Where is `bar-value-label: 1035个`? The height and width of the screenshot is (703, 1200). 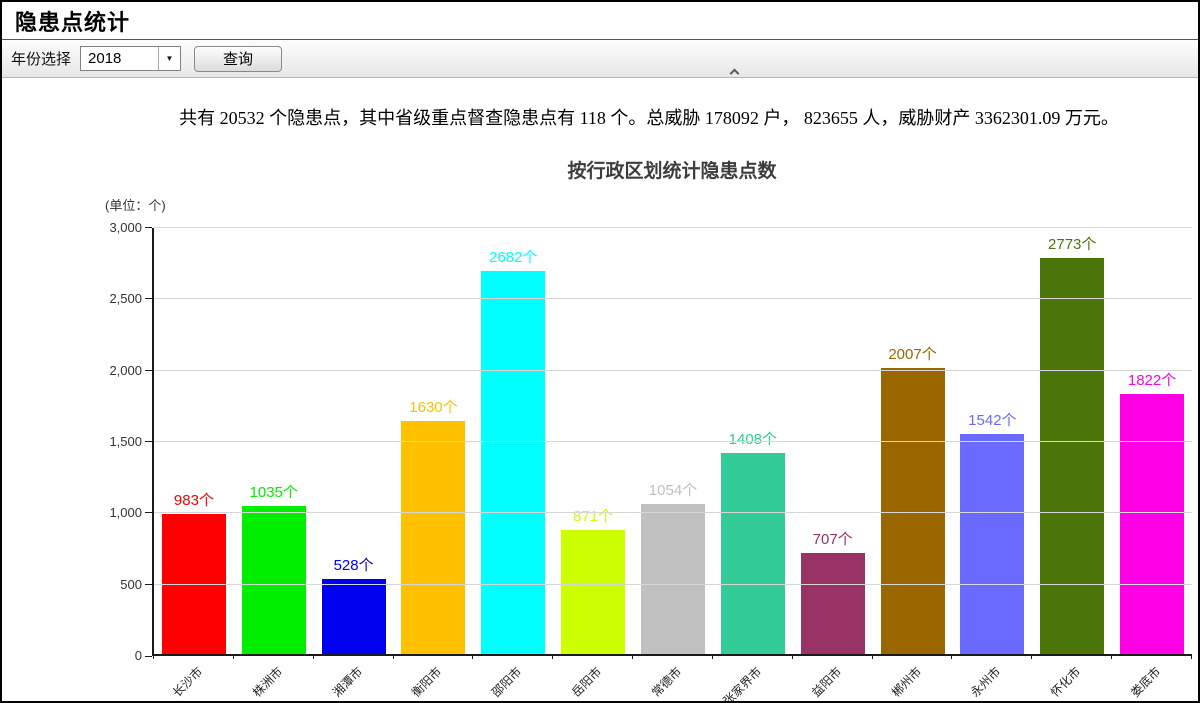
bar-value-label: 1035个 is located at coordinates (273, 493).